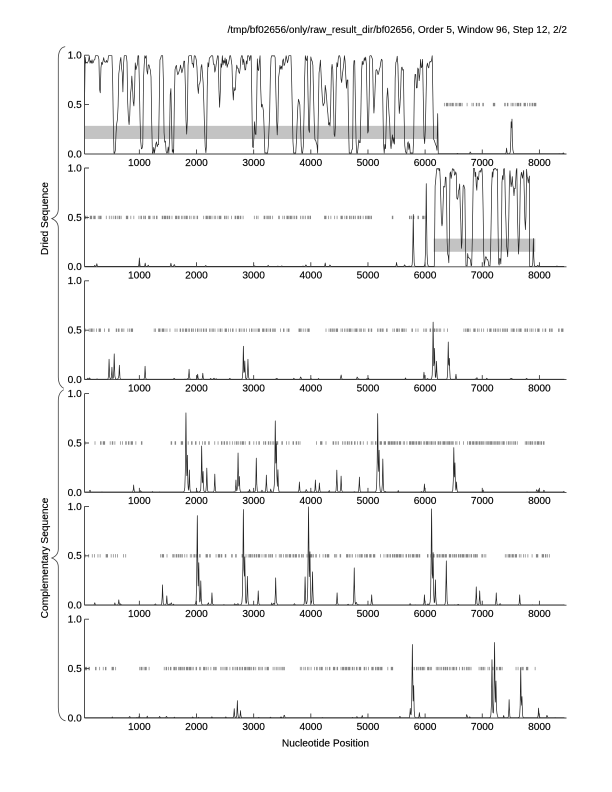  What do you see at coordinates (325, 744) in the screenshot?
I see `svg-text: Nucleotide Position` at bounding box center [325, 744].